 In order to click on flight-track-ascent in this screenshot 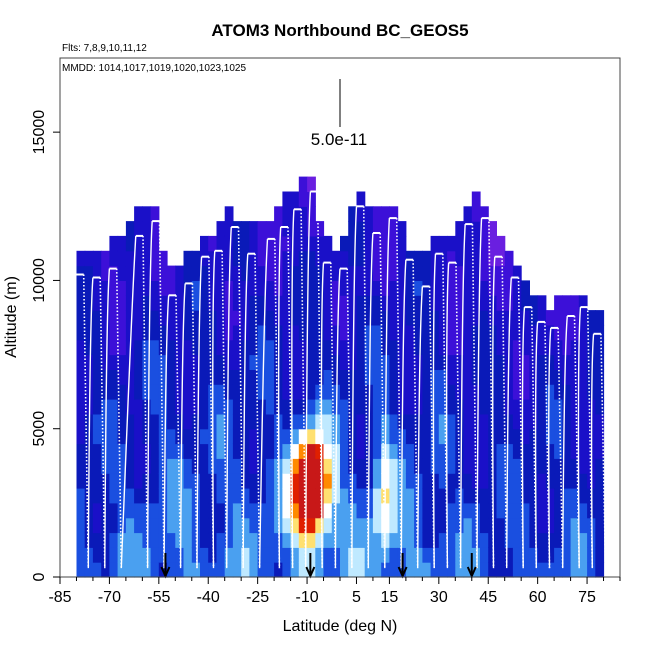, I will do `click(420, 427)`.